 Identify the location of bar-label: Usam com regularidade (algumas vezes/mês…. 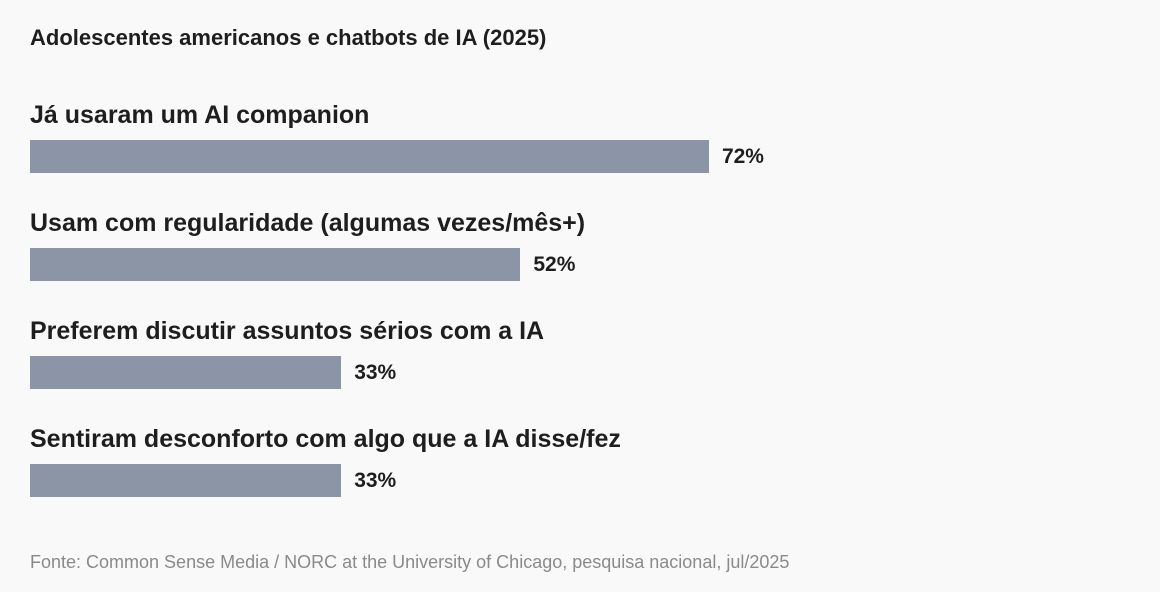
(308, 223).